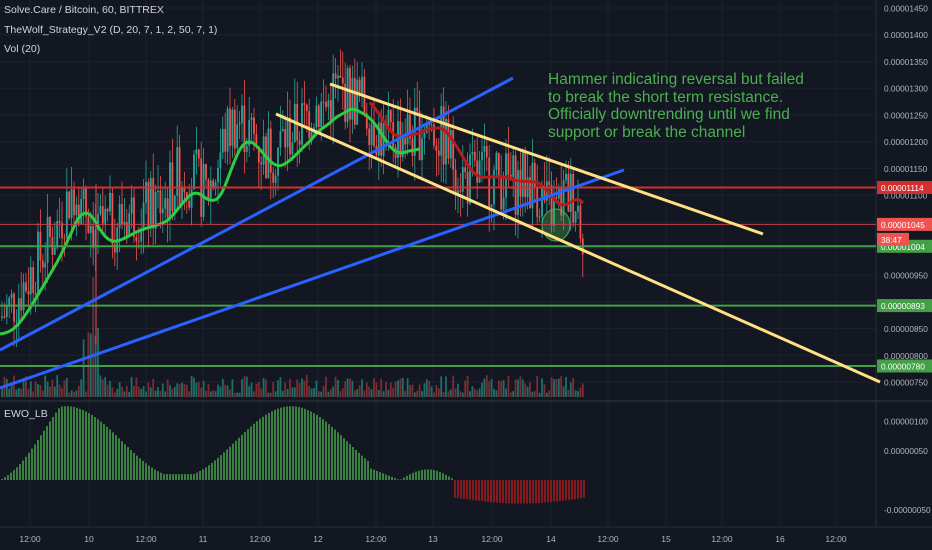 This screenshot has width=932, height=550. I want to click on ewo-legend: EWO_LB, so click(26, 414).